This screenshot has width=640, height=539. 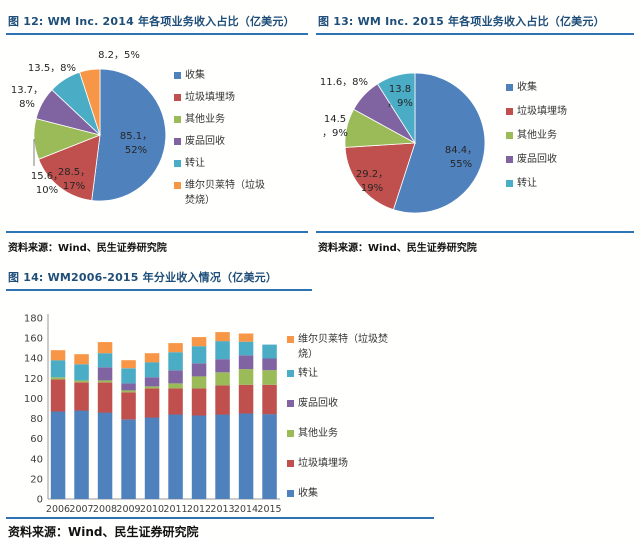 What do you see at coordinates (33, 339) in the screenshot?
I see `y-axis-tick-label: 160` at bounding box center [33, 339].